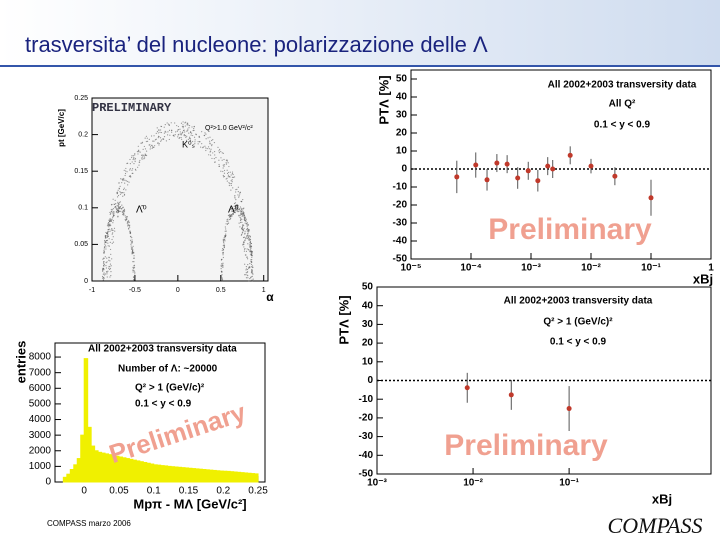 The image size is (720, 540). What do you see at coordinates (83, 208) in the screenshot?
I see `y-tick-label: 0.1` at bounding box center [83, 208].